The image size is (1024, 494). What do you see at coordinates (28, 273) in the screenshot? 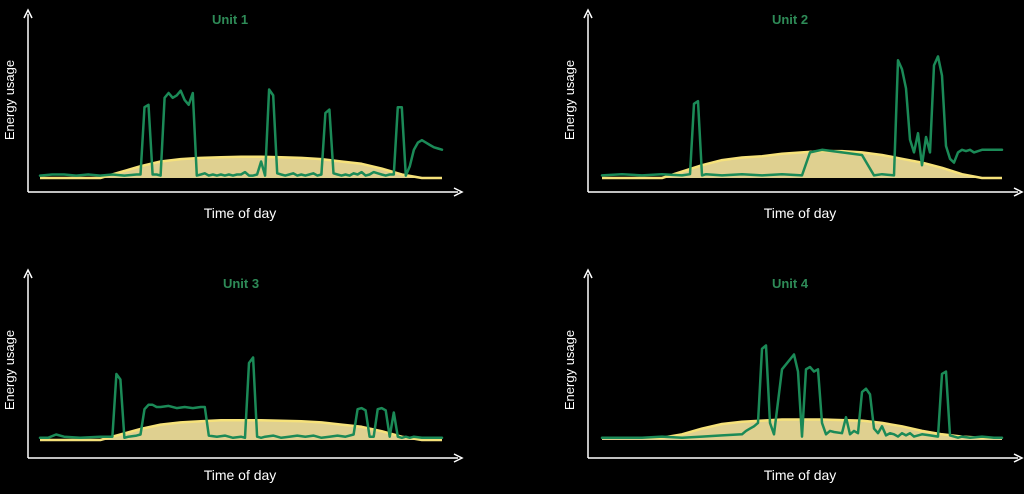
I see `unit3-y-axis-arrow` at bounding box center [28, 273].